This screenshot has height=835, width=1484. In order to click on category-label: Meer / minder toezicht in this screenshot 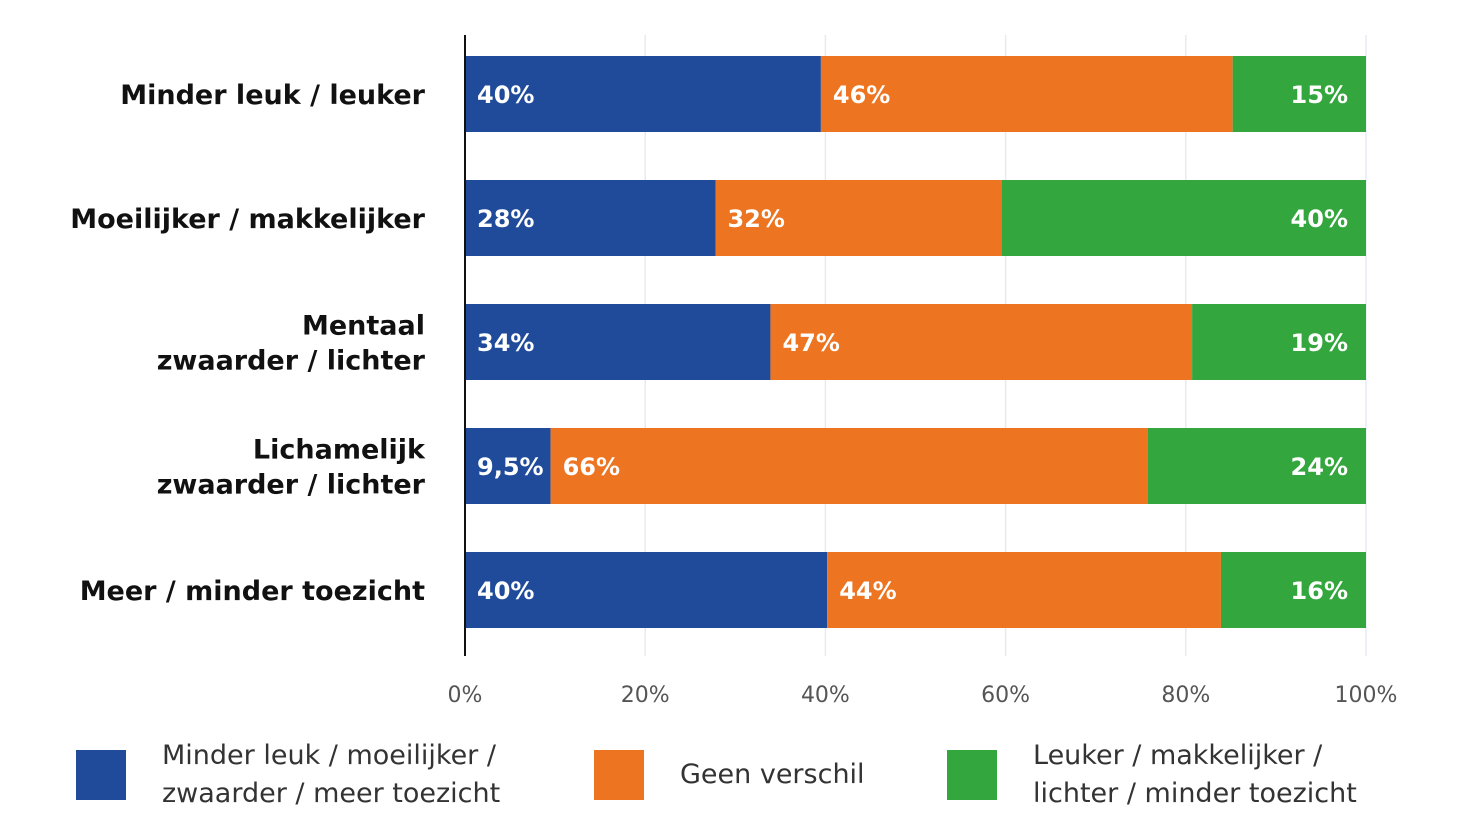, I will do `click(252, 591)`.